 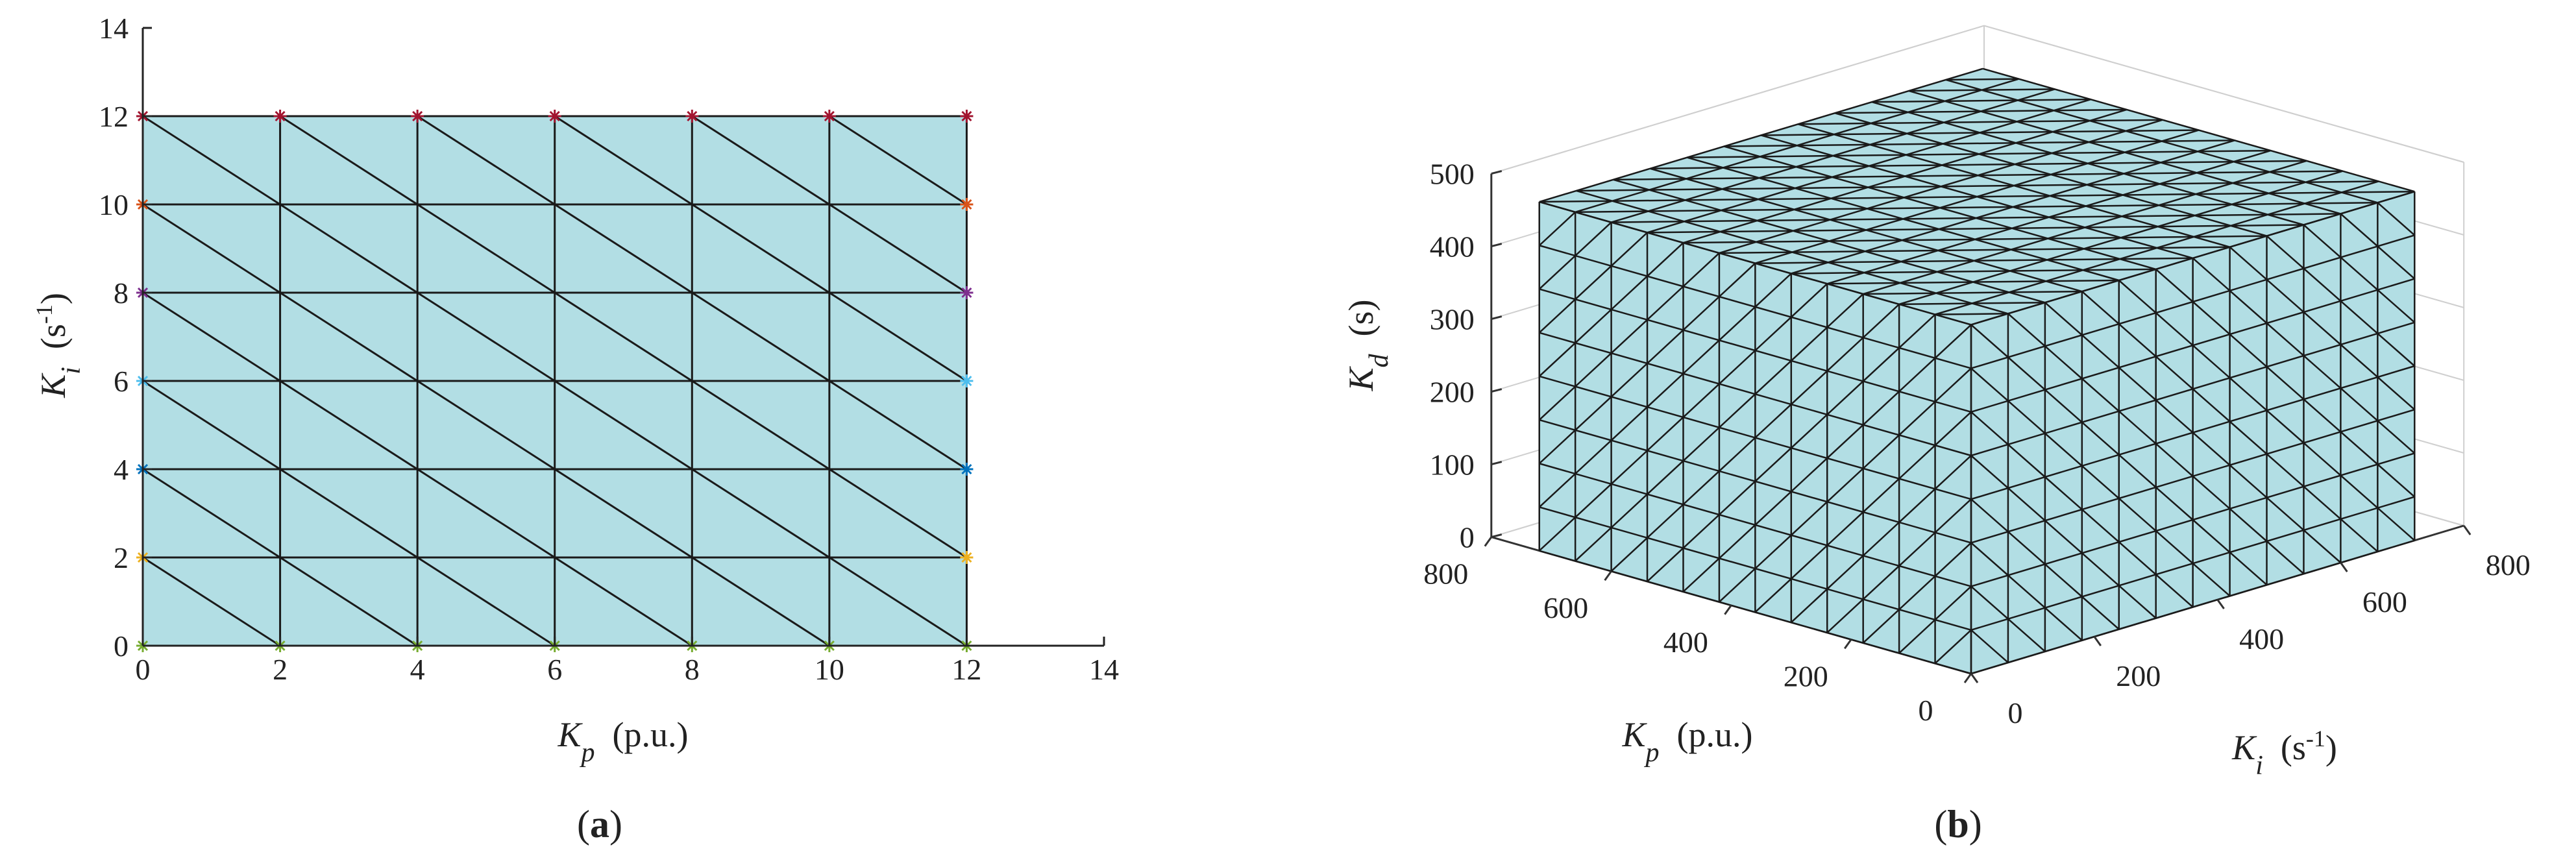 What do you see at coordinates (599, 824) in the screenshot?
I see `caption: (a)` at bounding box center [599, 824].